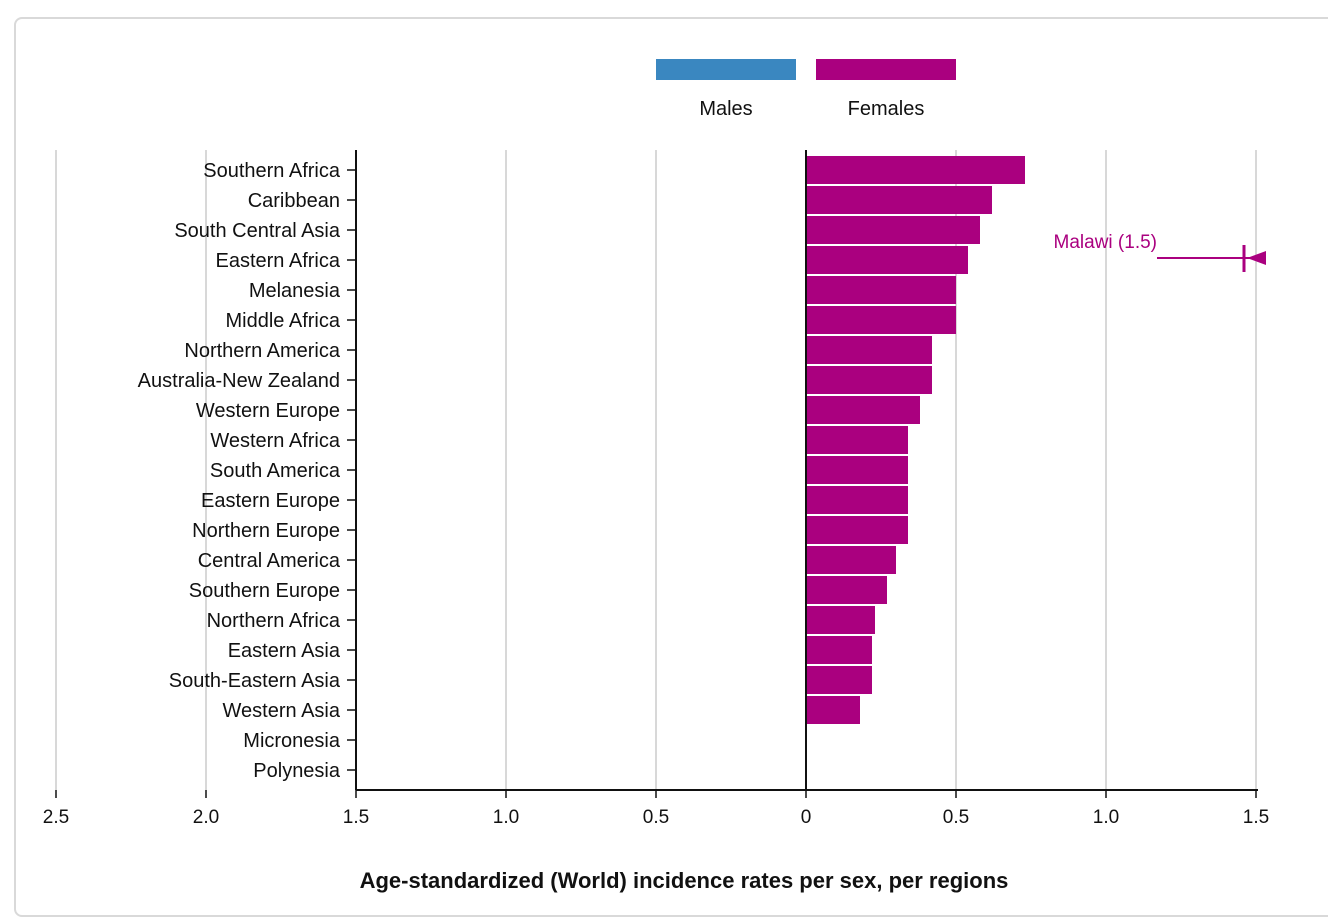  Describe the element at coordinates (274, 621) in the screenshot. I see `y-tick-label: Northern Africa` at that location.